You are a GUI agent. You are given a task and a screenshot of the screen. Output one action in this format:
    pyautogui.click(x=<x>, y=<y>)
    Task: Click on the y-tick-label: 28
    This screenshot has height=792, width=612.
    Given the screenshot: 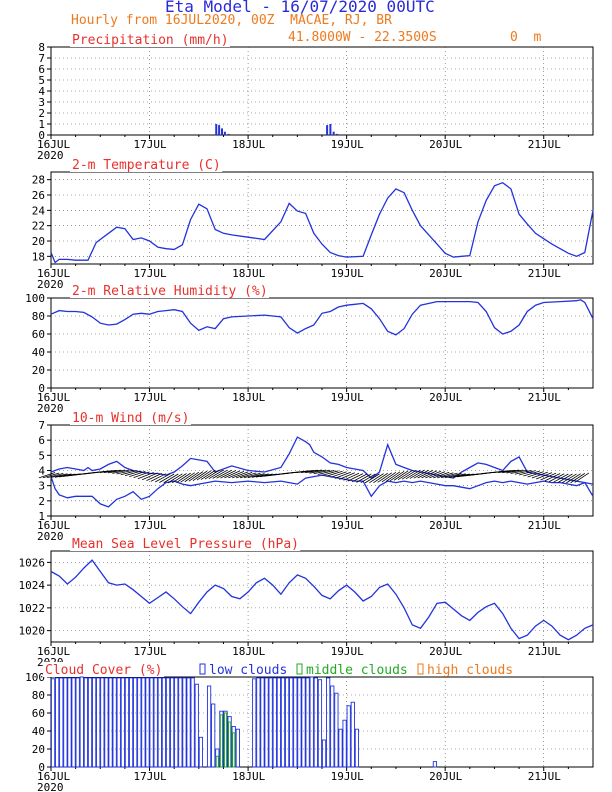 What is the action you would take?
    pyautogui.click(x=38, y=180)
    